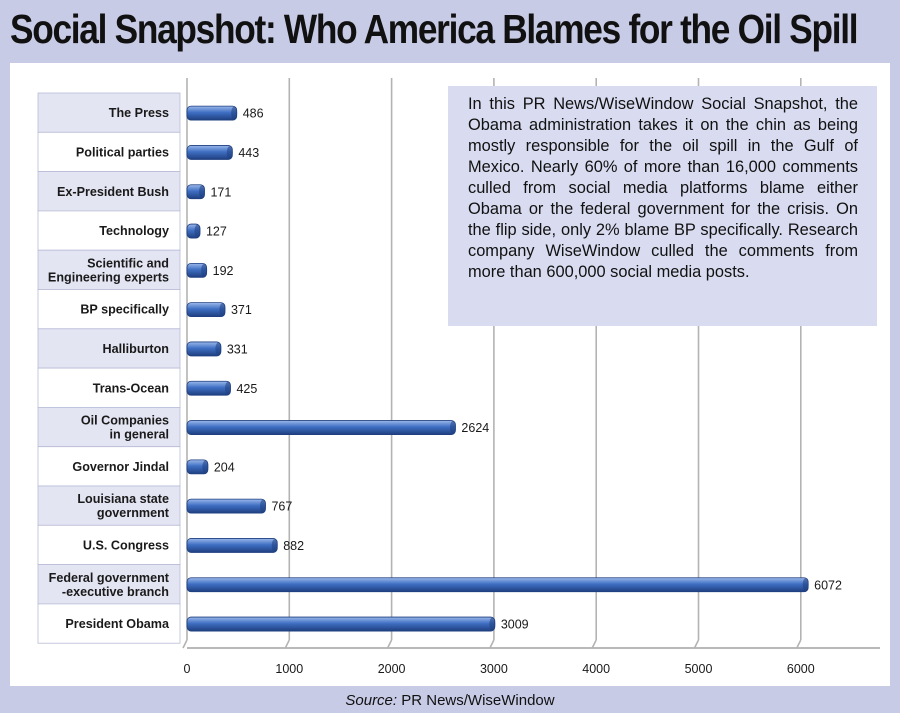 This screenshot has height=713, width=900. Describe the element at coordinates (220, 192) in the screenshot. I see `data-label: 171` at that location.